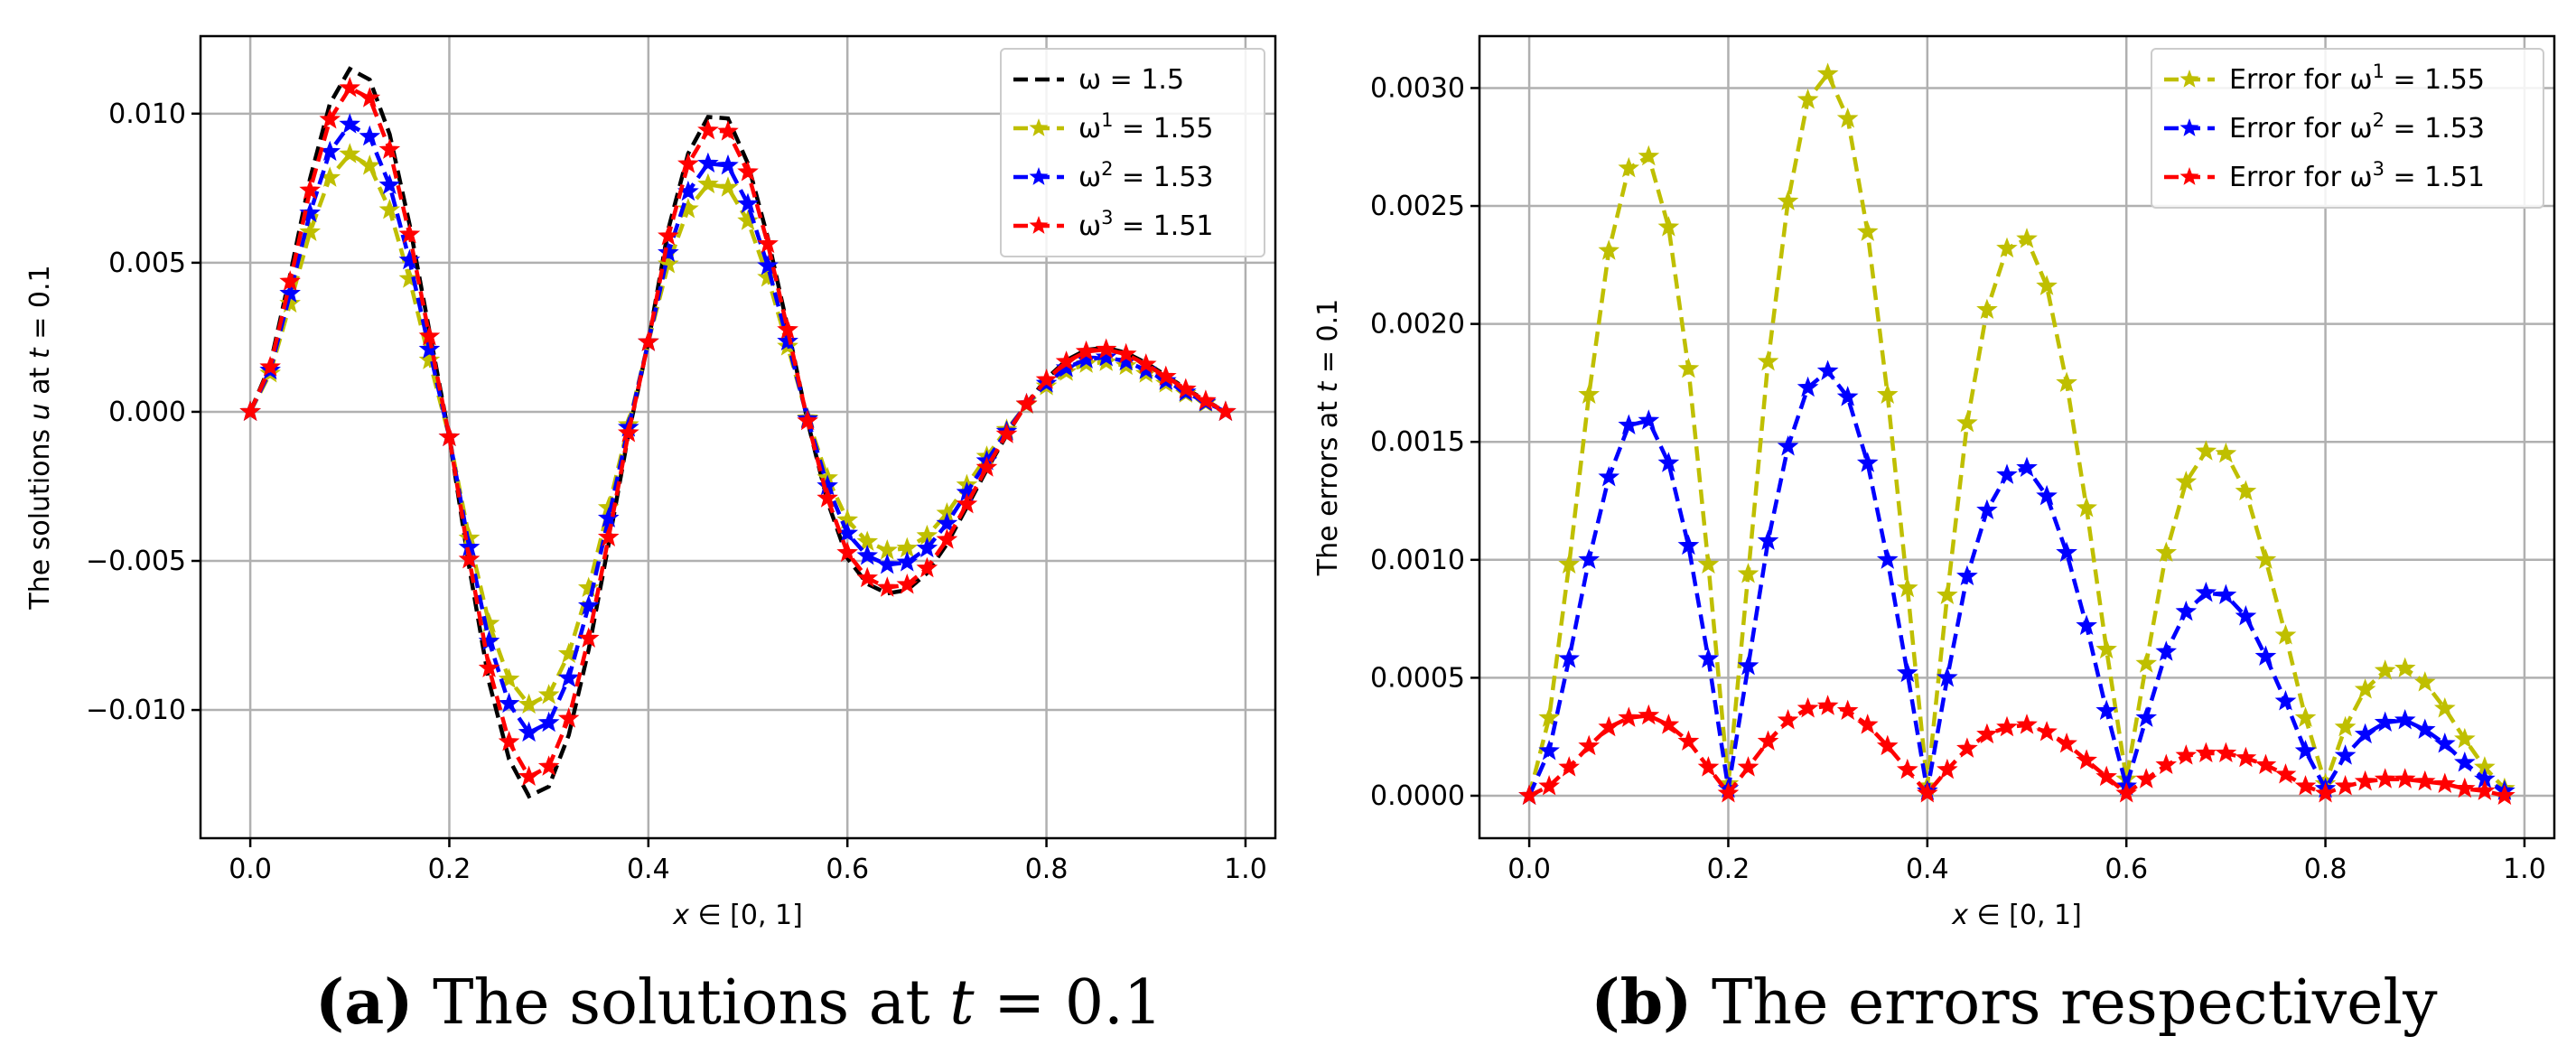 The image size is (2576, 1064). I want to click on chart-a-xtick-label: 0.2, so click(450, 869).